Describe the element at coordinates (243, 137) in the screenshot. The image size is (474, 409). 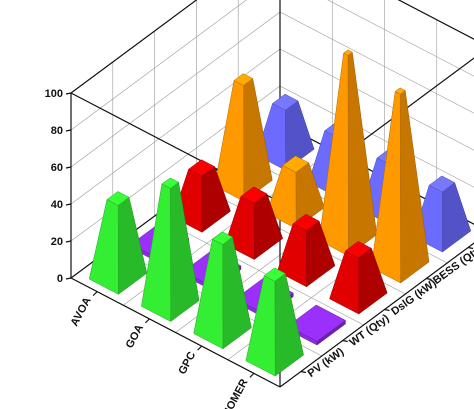
I see `bar-bess-avoa` at that location.